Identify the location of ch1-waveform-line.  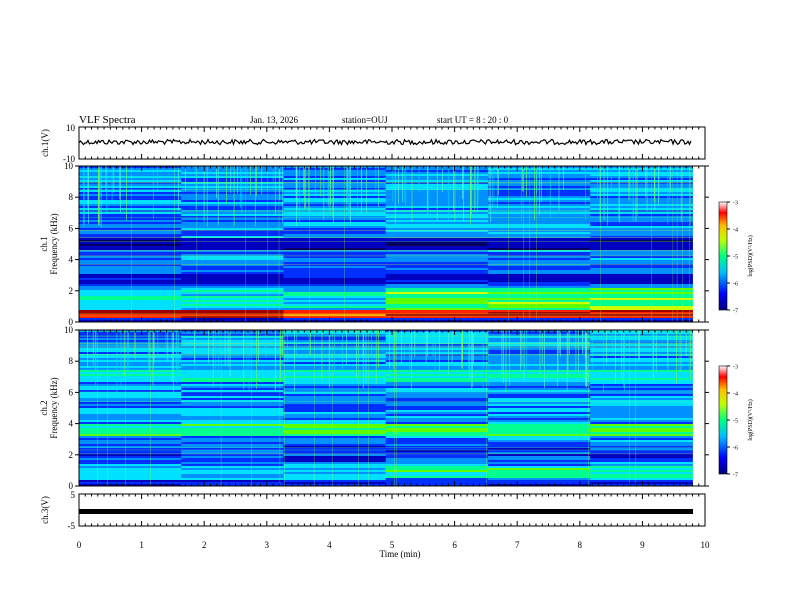
(385, 142).